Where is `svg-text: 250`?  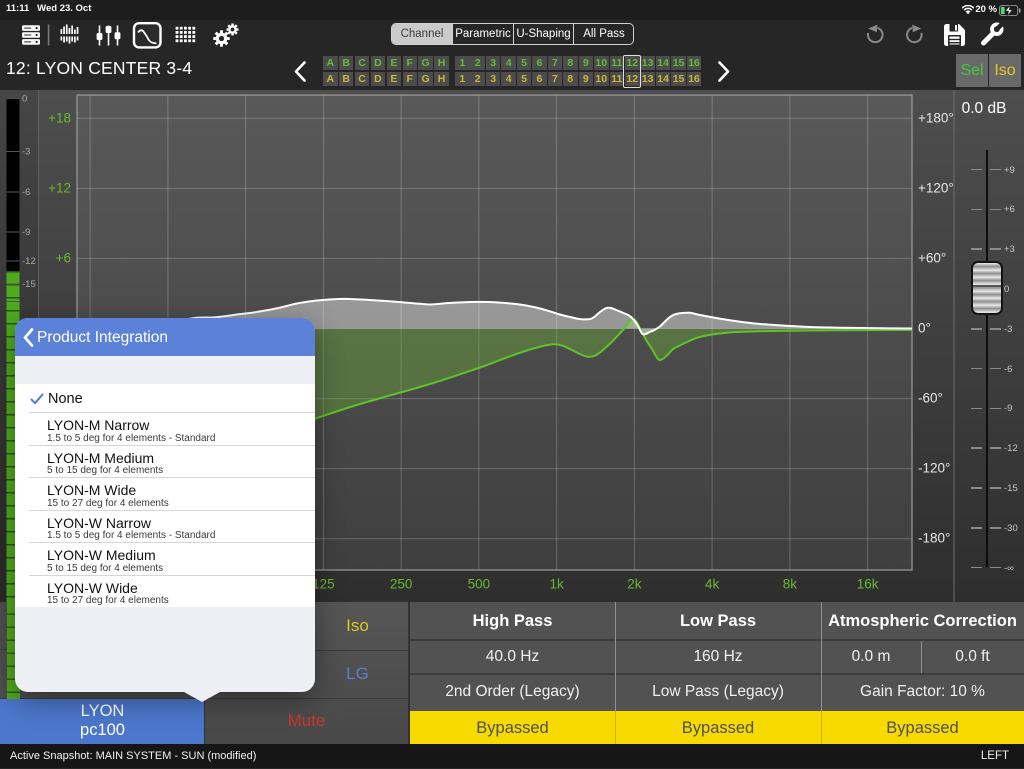
svg-text: 250 is located at coordinates (401, 584).